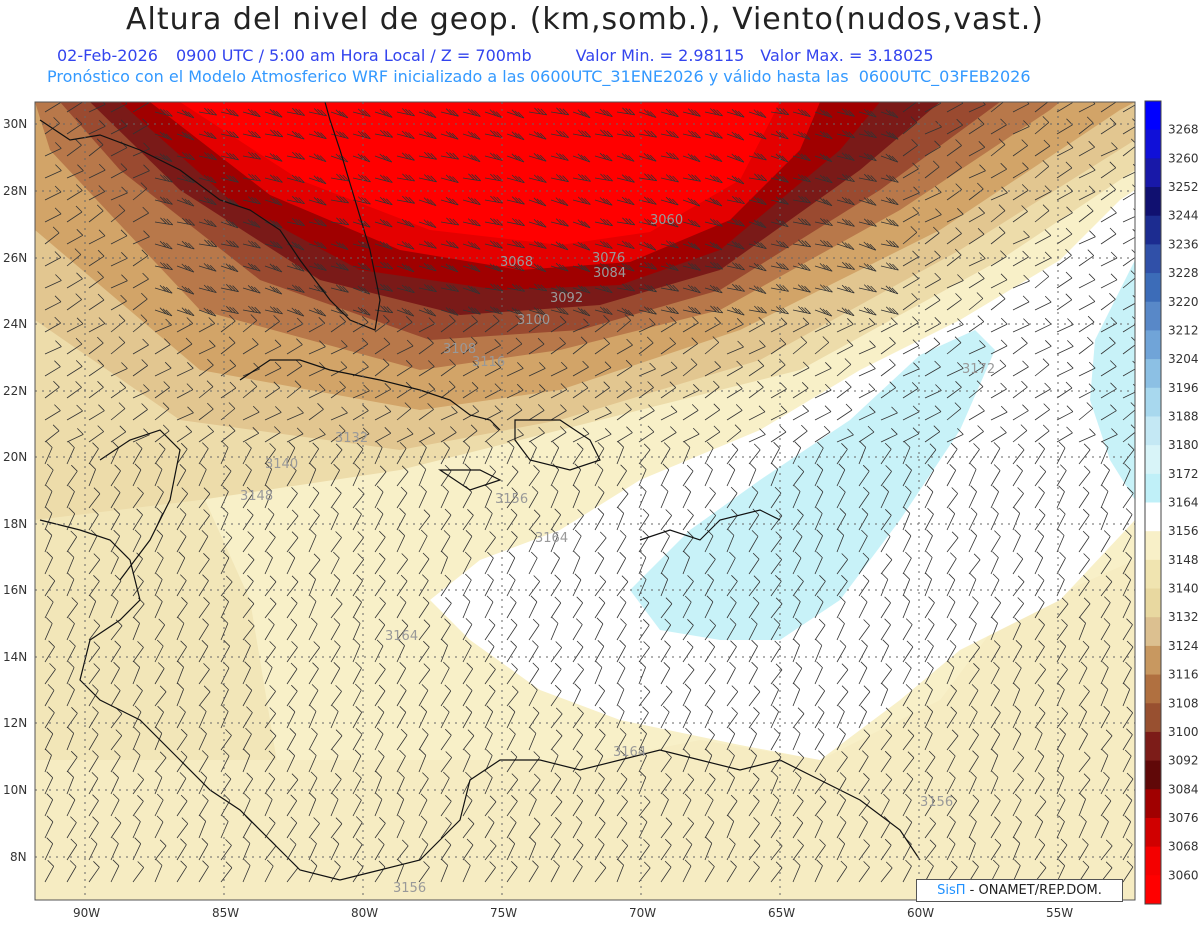 Image resolution: width=1200 pixels, height=927 pixels. I want to click on lat-label: 18N, so click(15, 524).